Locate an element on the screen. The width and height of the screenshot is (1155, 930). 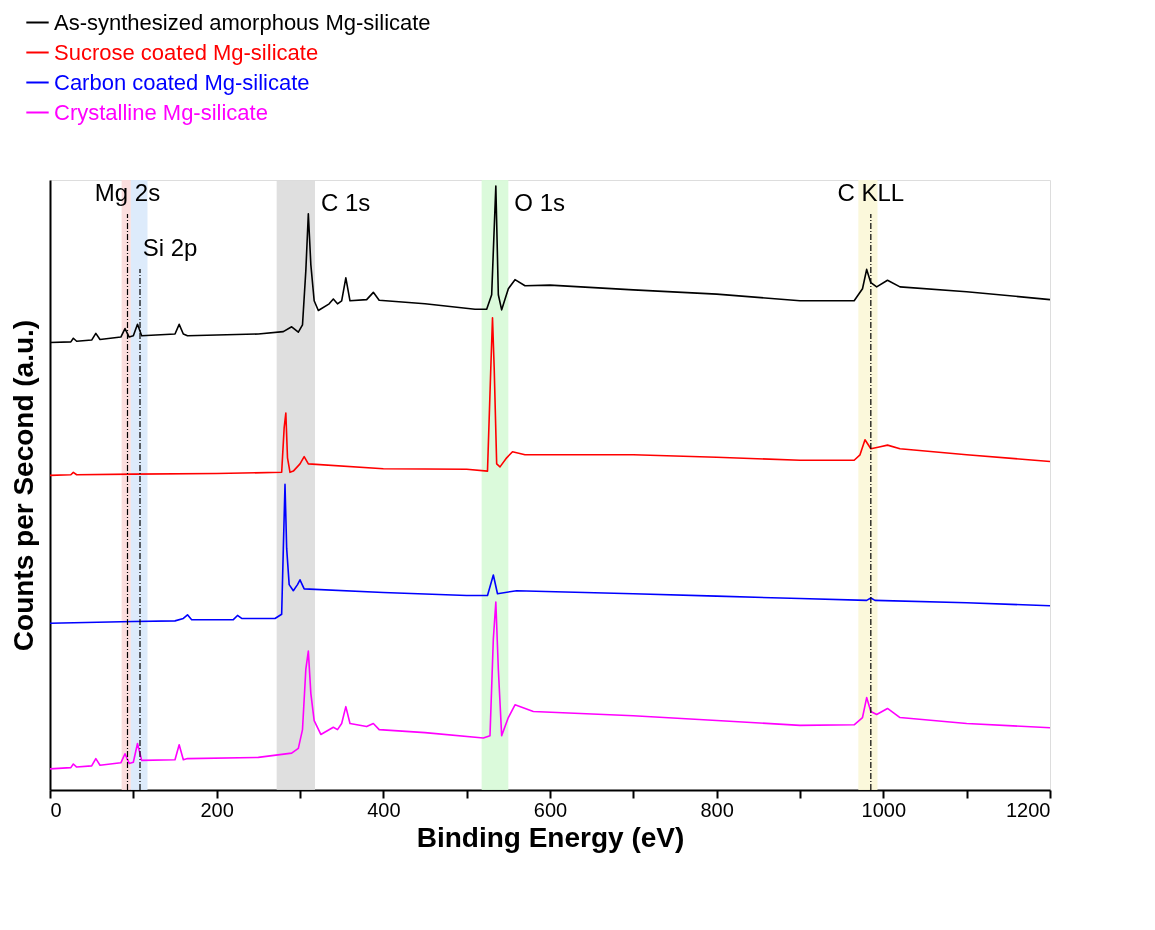
ref-line-label: Mg 2s is located at coordinates (127, 192).